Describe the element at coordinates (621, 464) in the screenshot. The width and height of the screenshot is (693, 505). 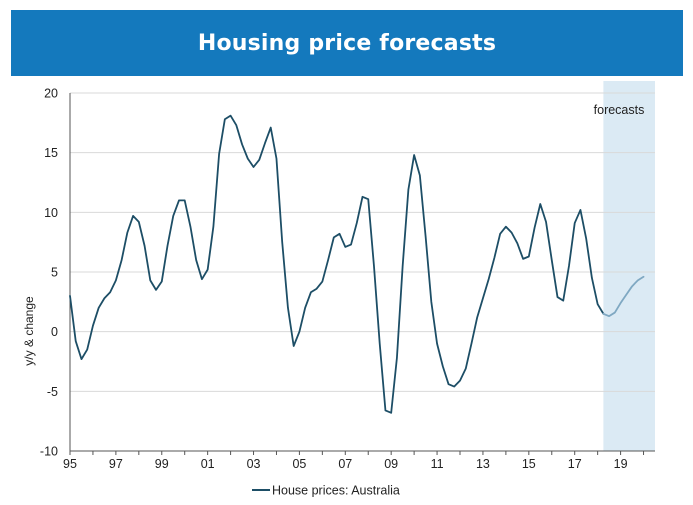
I see `x-tick-label: 19` at that location.